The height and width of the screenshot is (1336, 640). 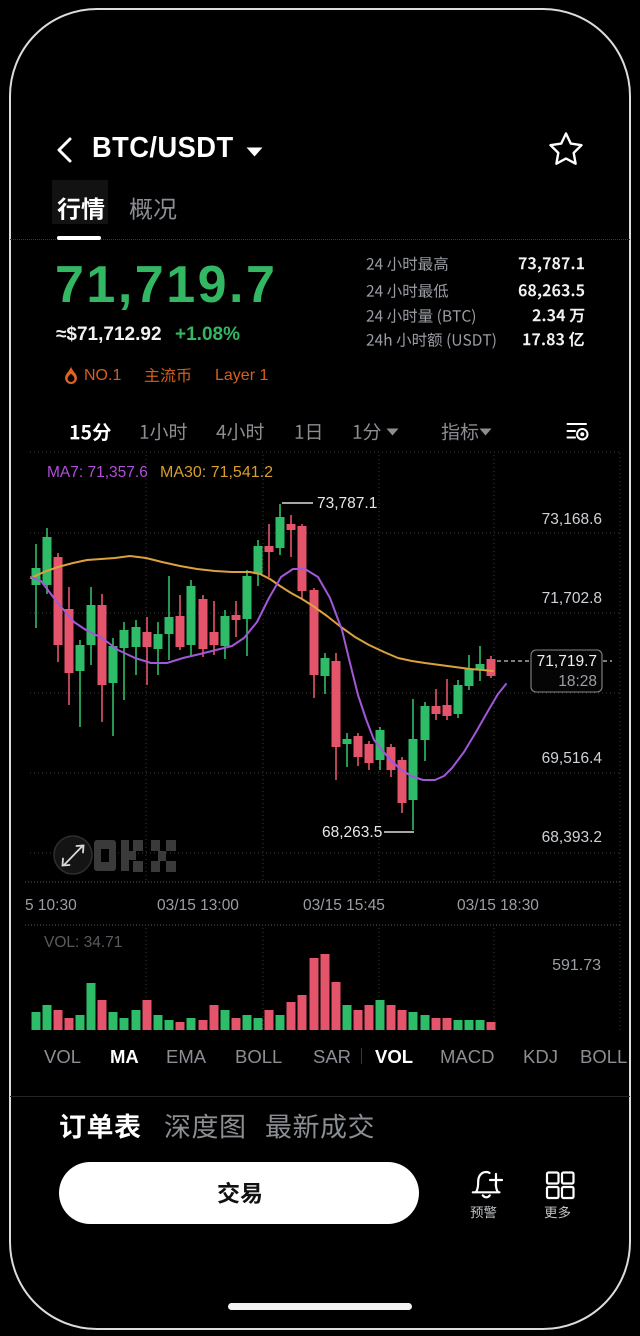 I want to click on svg-text: 591.73, so click(x=576, y=965).